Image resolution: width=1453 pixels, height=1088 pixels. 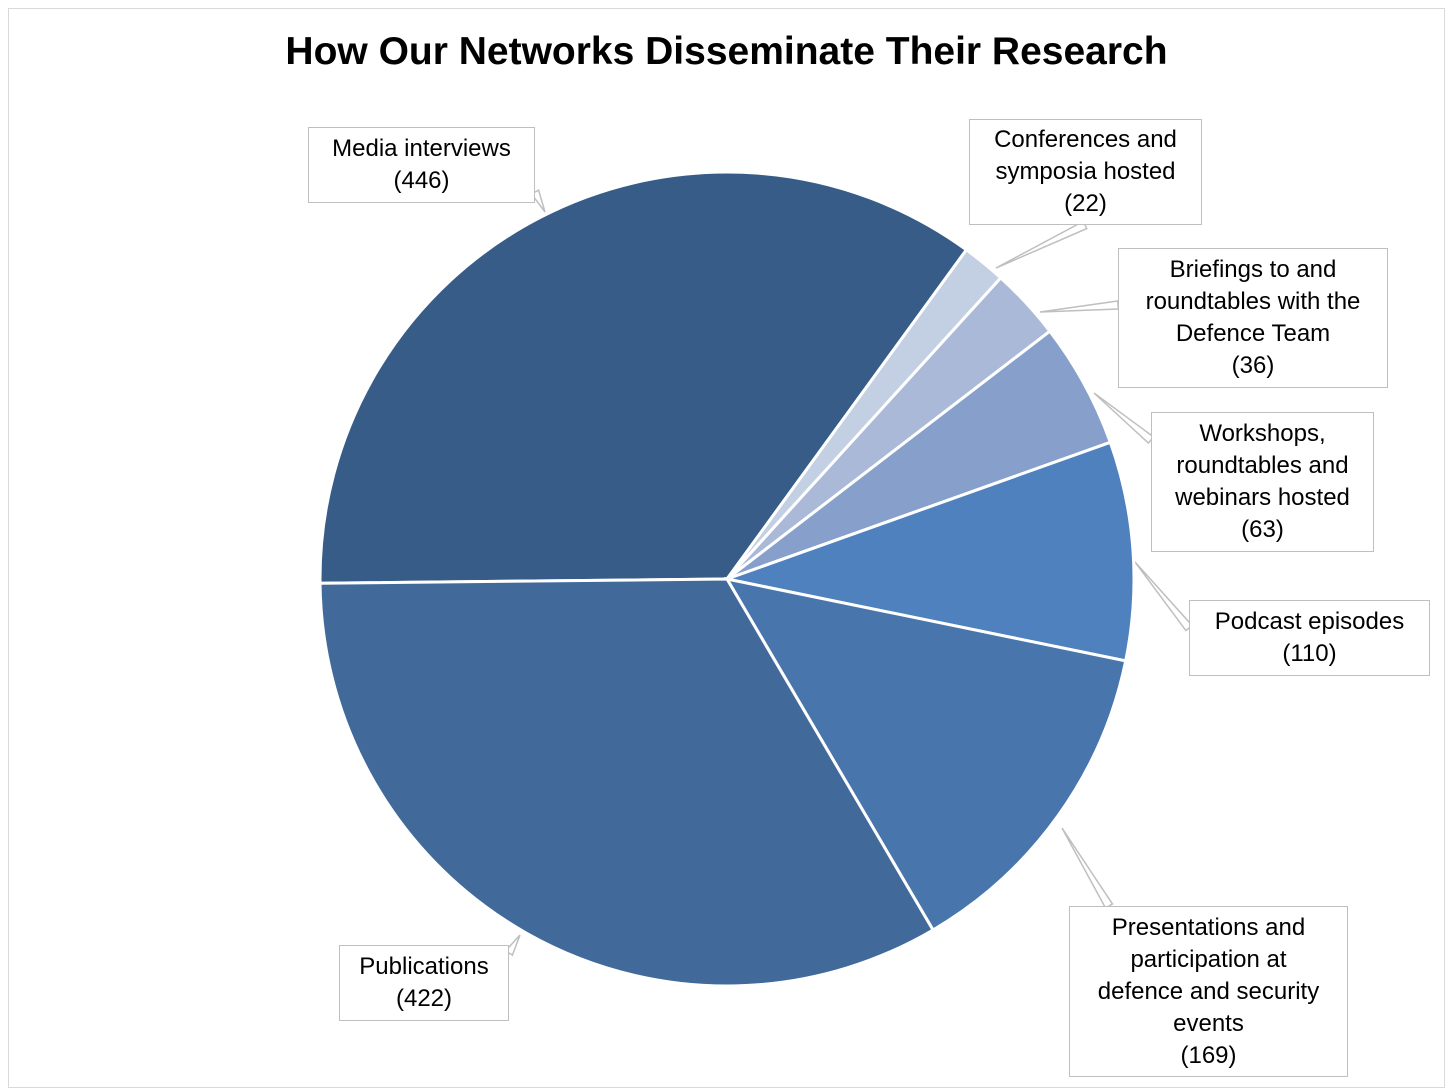 What do you see at coordinates (1309, 621) in the screenshot?
I see `slice-name: Podcast episodes` at bounding box center [1309, 621].